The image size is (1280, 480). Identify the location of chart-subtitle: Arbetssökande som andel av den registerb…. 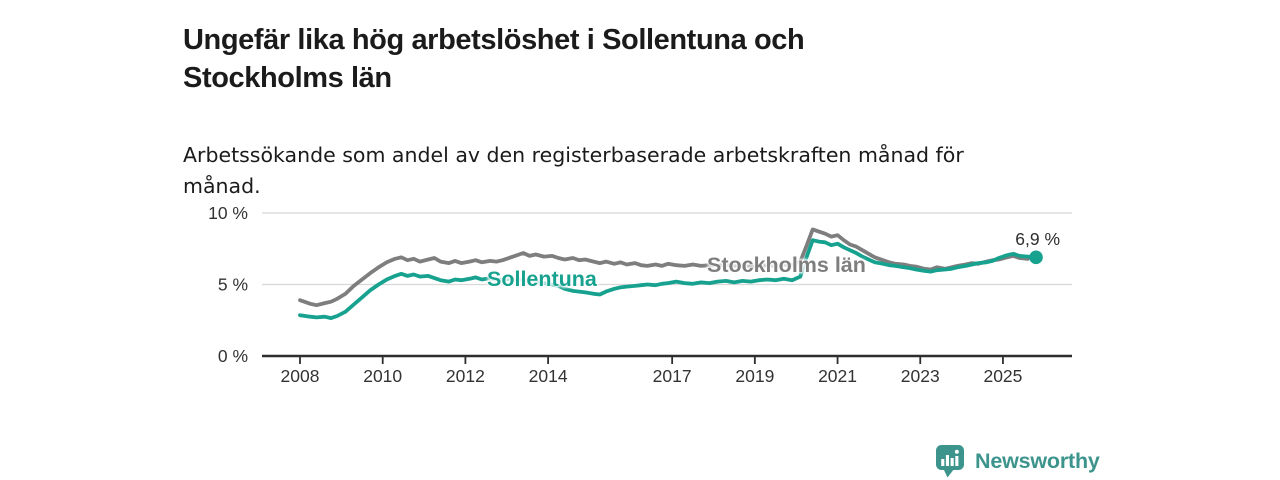
(613, 171).